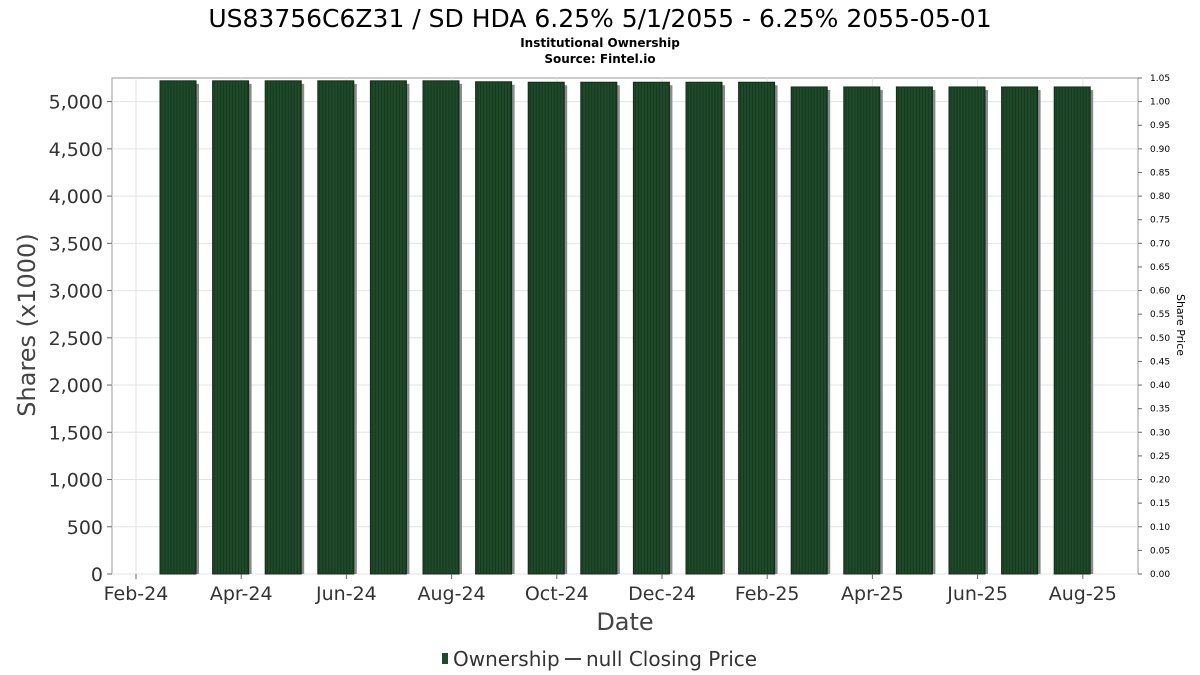 The height and width of the screenshot is (675, 1200). Describe the element at coordinates (1160, 197) in the screenshot. I see `y2-tick-label: 0.80` at that location.